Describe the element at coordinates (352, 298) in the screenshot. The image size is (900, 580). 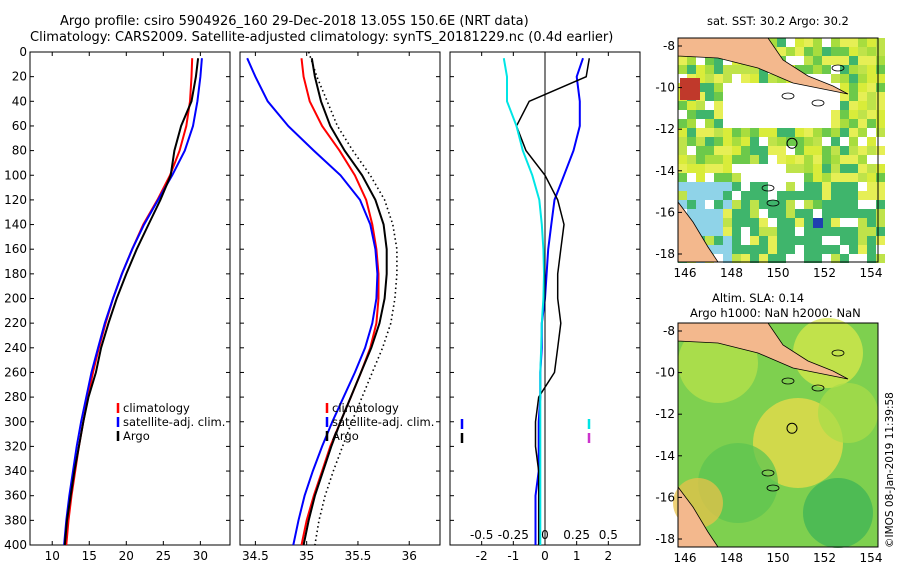
I see `climatology-spread-line` at that location.